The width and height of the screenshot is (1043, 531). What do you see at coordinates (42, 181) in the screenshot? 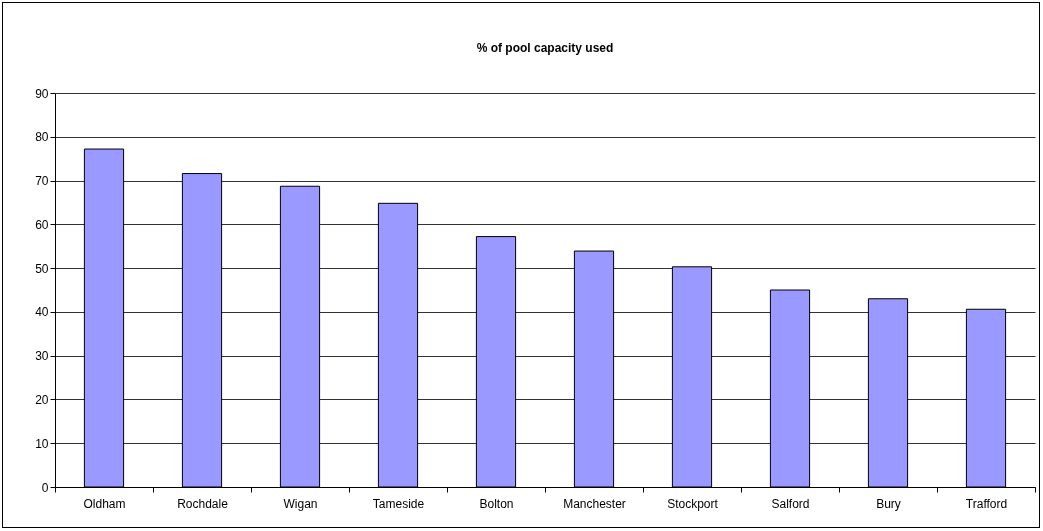
I see `y-tick-label: 70` at bounding box center [42, 181].